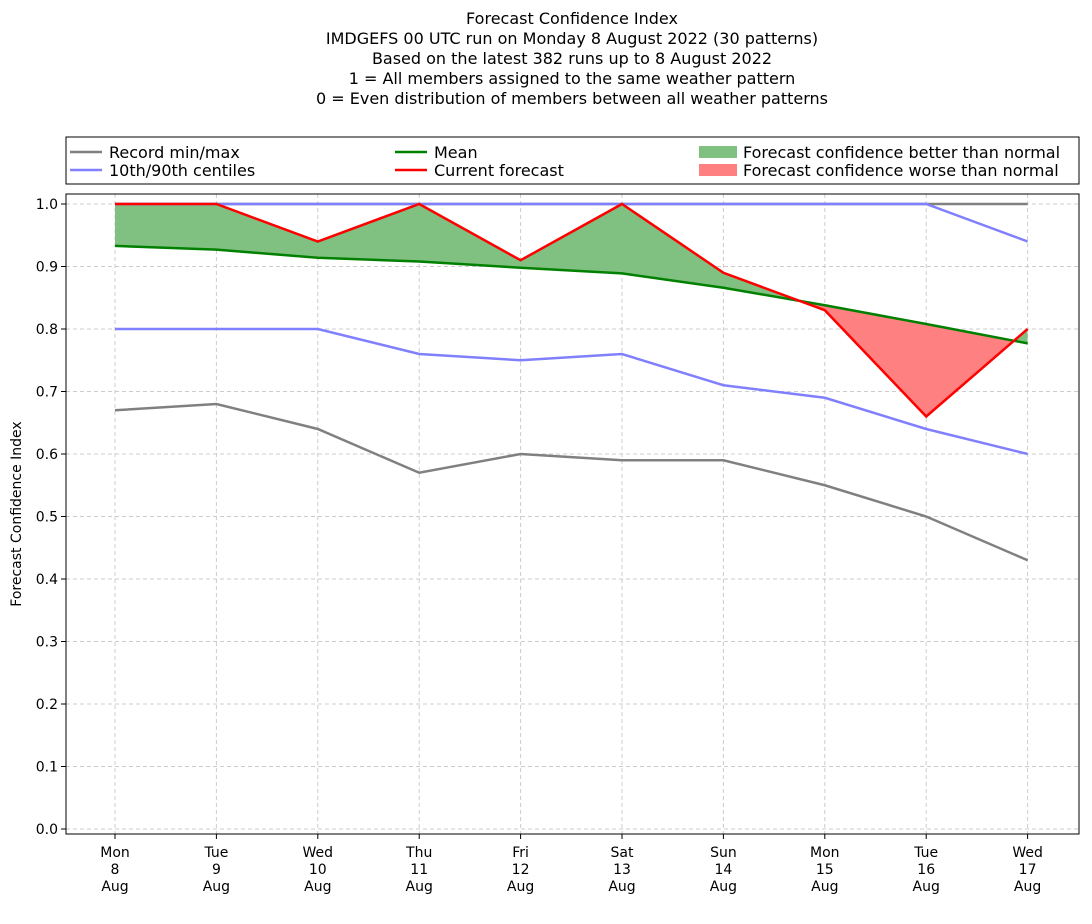 This screenshot has height=924, width=1092. Describe the element at coordinates (47, 205) in the screenshot. I see `y-tick-label: 1.0` at that location.